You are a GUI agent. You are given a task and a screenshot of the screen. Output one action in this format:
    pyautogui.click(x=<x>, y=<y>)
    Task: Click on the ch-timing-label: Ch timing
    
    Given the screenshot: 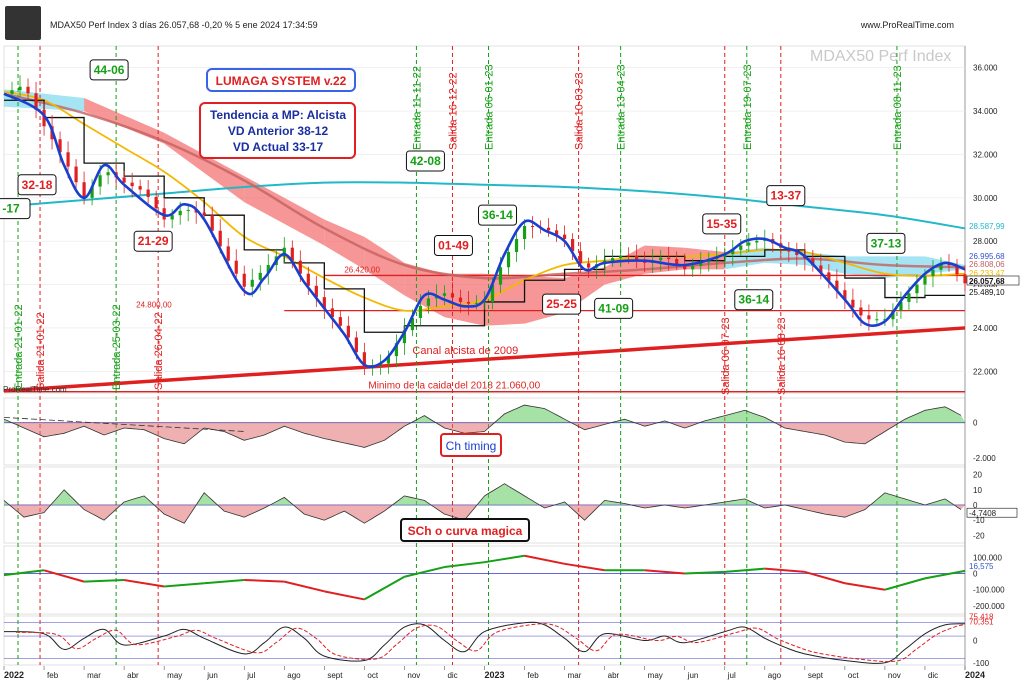 What is the action you would take?
    pyautogui.click(x=471, y=446)
    